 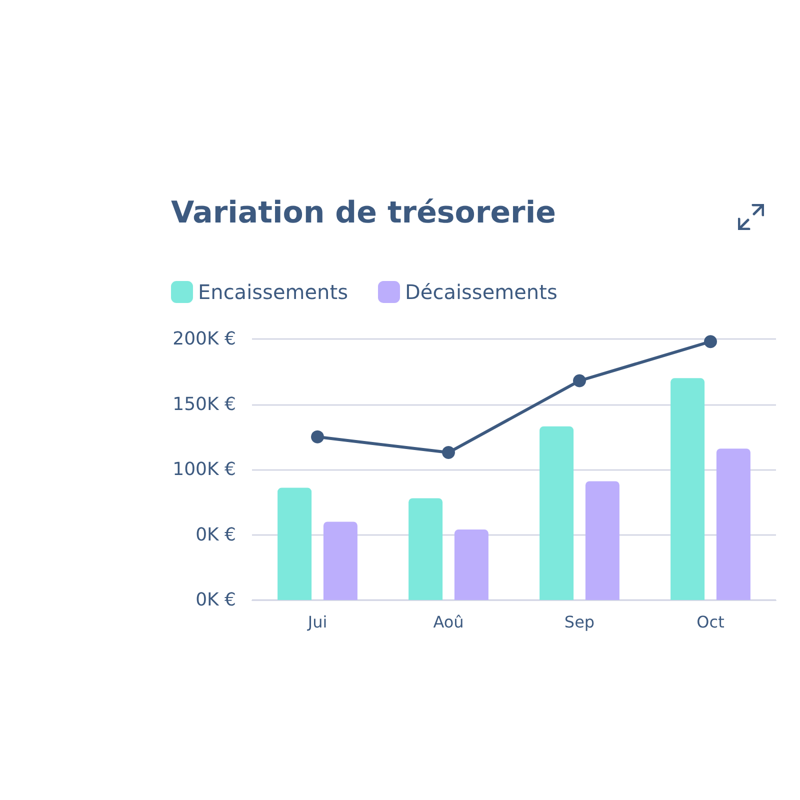 I want to click on y-tick-label: 200K €, so click(x=204, y=339).